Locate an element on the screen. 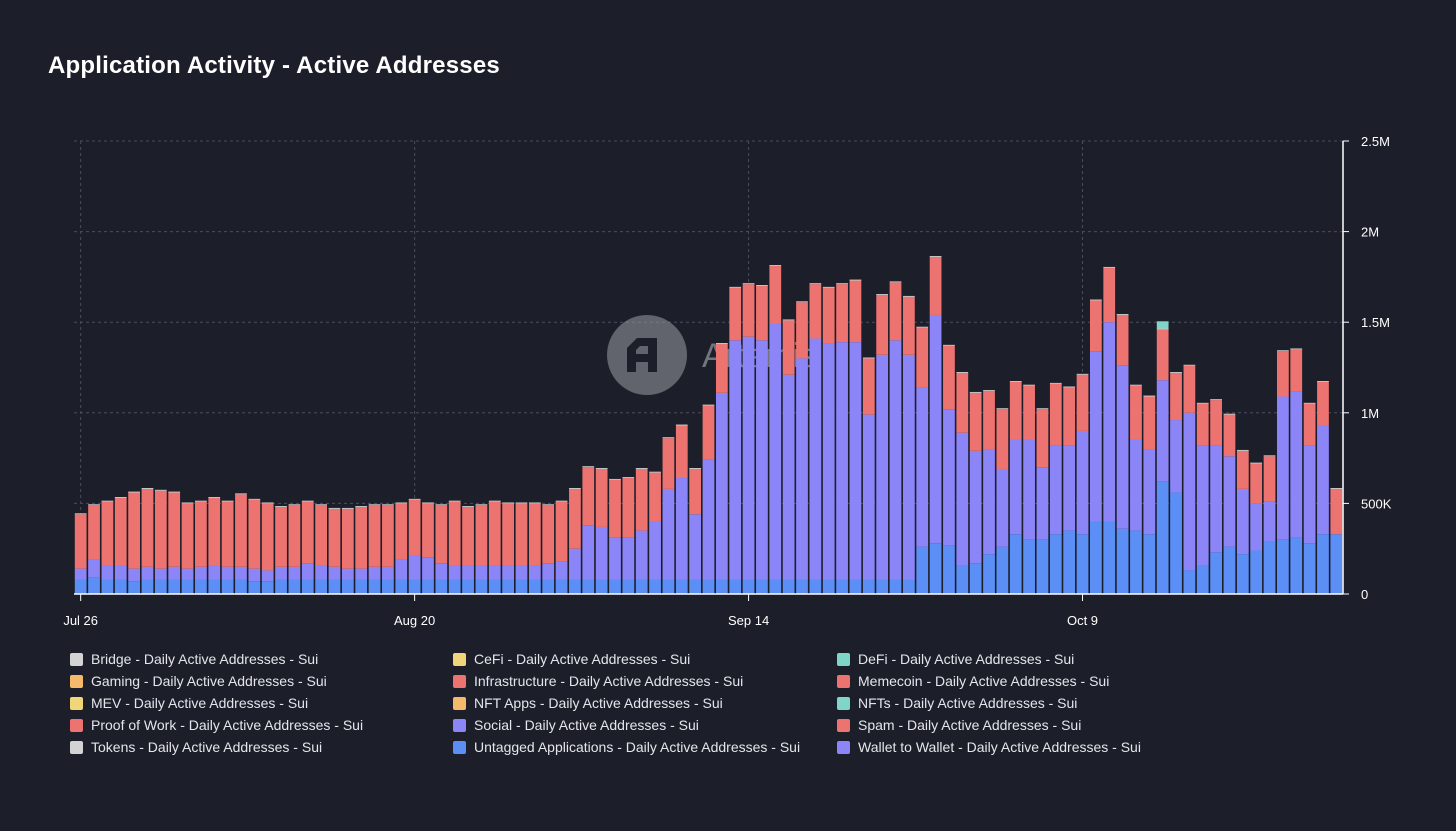  legend-item: Spam - Daily Active Addresses - Sui is located at coordinates (1033, 725).